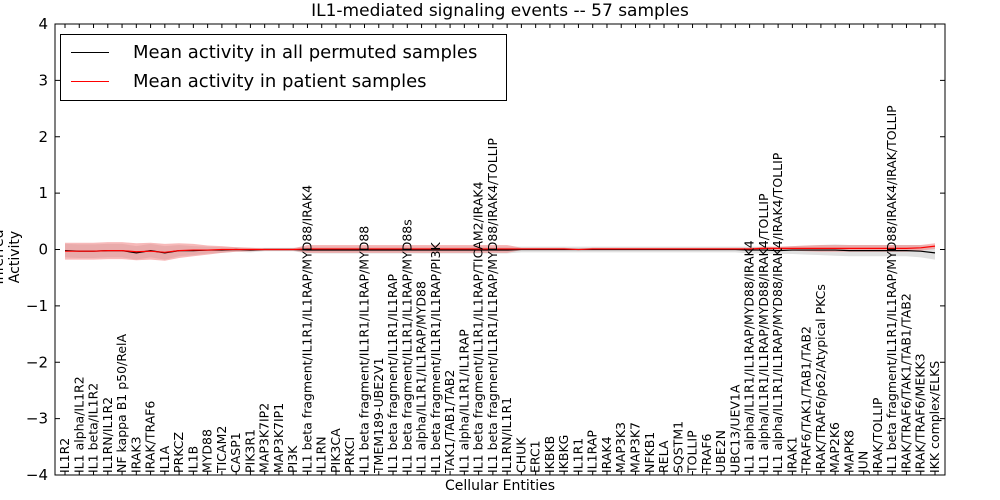 The height and width of the screenshot is (500, 1000). What do you see at coordinates (37, 306) in the screenshot?
I see `y-tick-label: −1` at bounding box center [37, 306].